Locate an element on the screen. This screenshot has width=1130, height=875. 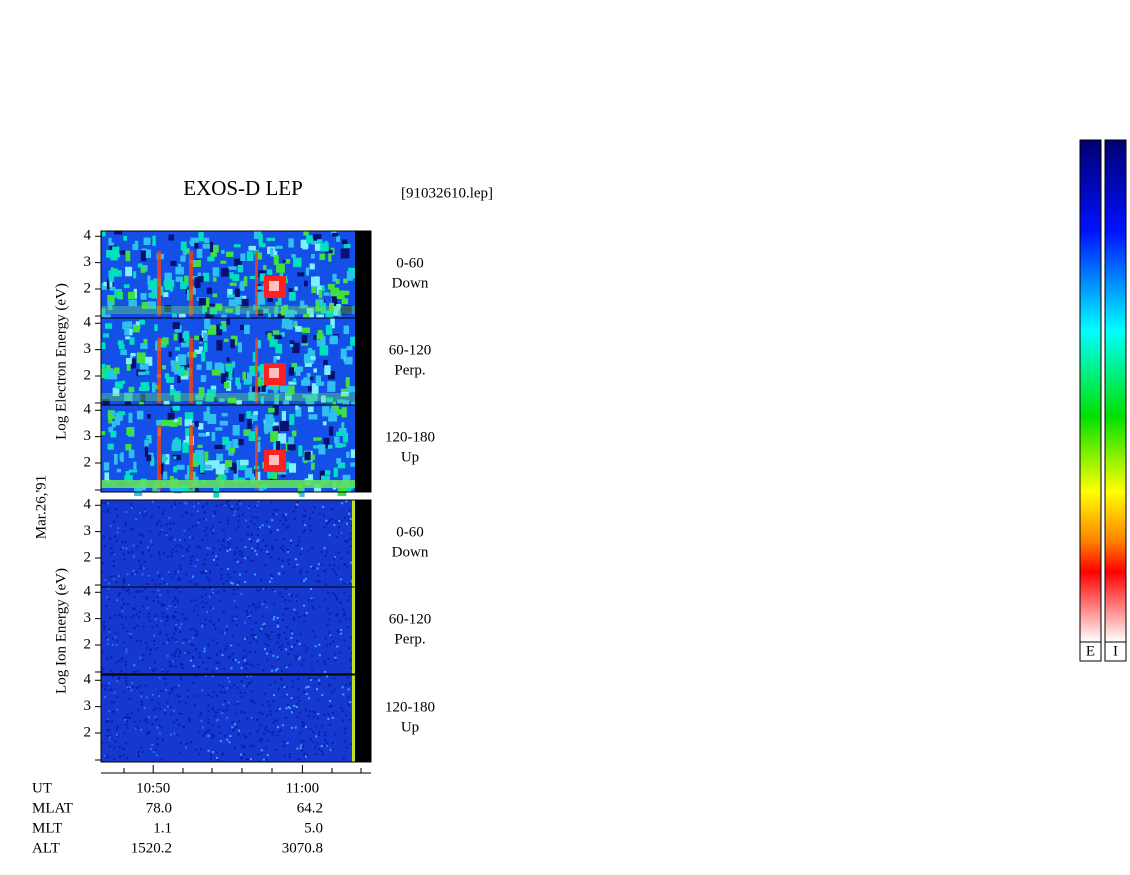
y-tick-label: 2 is located at coordinates (88, 644).